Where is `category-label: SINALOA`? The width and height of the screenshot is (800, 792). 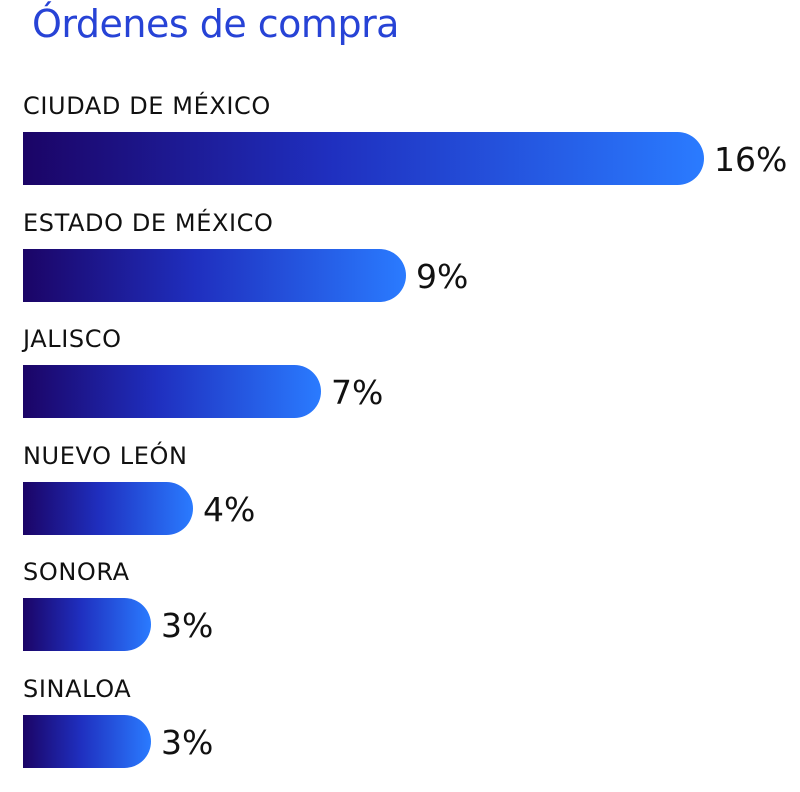
category-label: SINALOA is located at coordinates (77, 688).